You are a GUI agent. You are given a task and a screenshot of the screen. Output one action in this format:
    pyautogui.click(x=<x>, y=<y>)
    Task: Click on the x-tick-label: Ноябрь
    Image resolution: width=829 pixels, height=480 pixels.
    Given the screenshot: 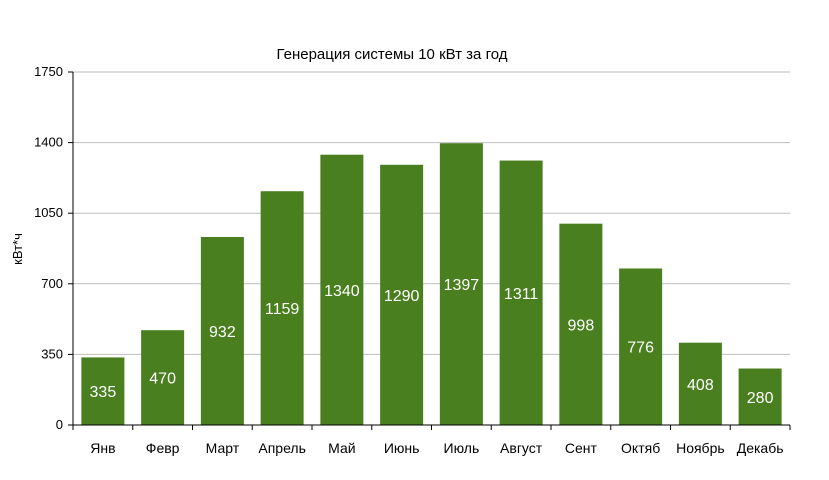 What is the action you would take?
    pyautogui.click(x=700, y=448)
    